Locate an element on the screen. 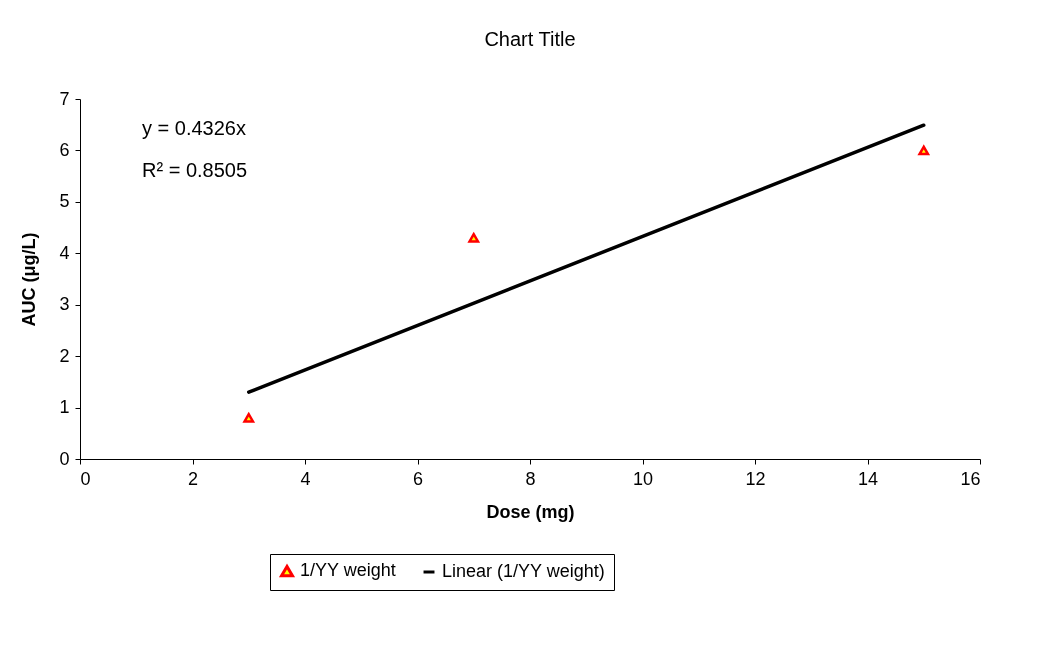 The height and width of the screenshot is (671, 1058). y-tick-label: 0 is located at coordinates (64, 458).